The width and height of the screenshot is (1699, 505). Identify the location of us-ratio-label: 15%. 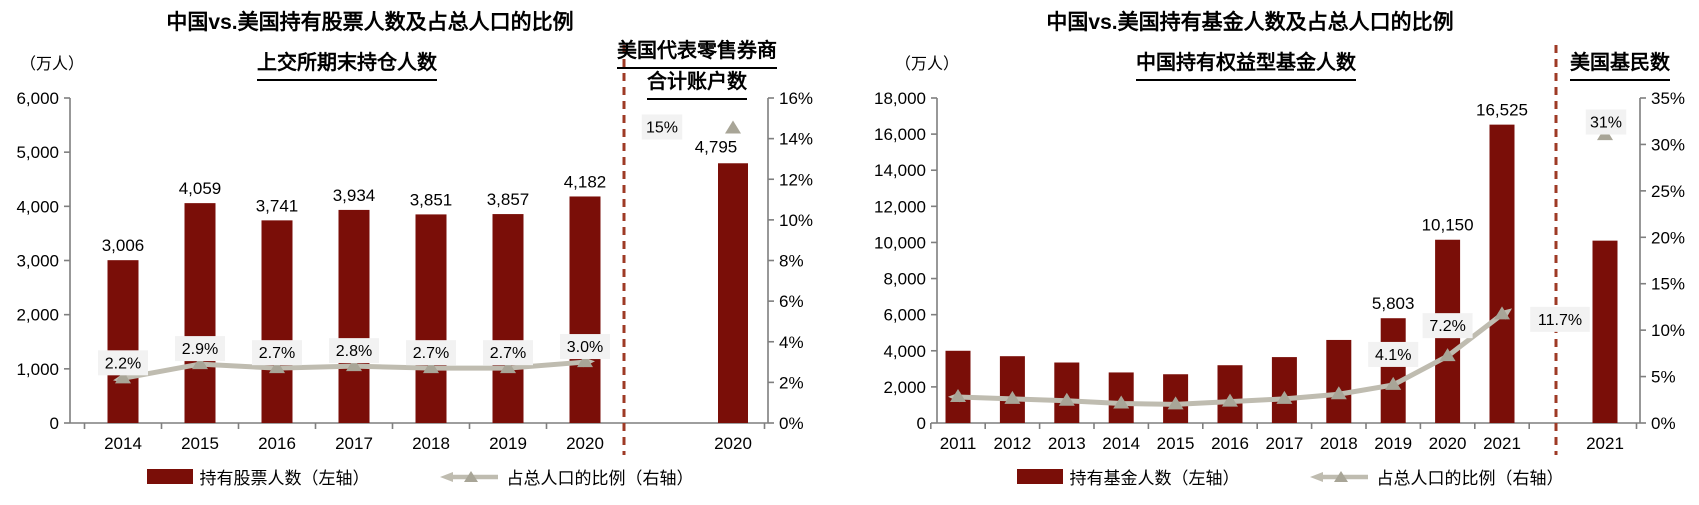
(662, 128).